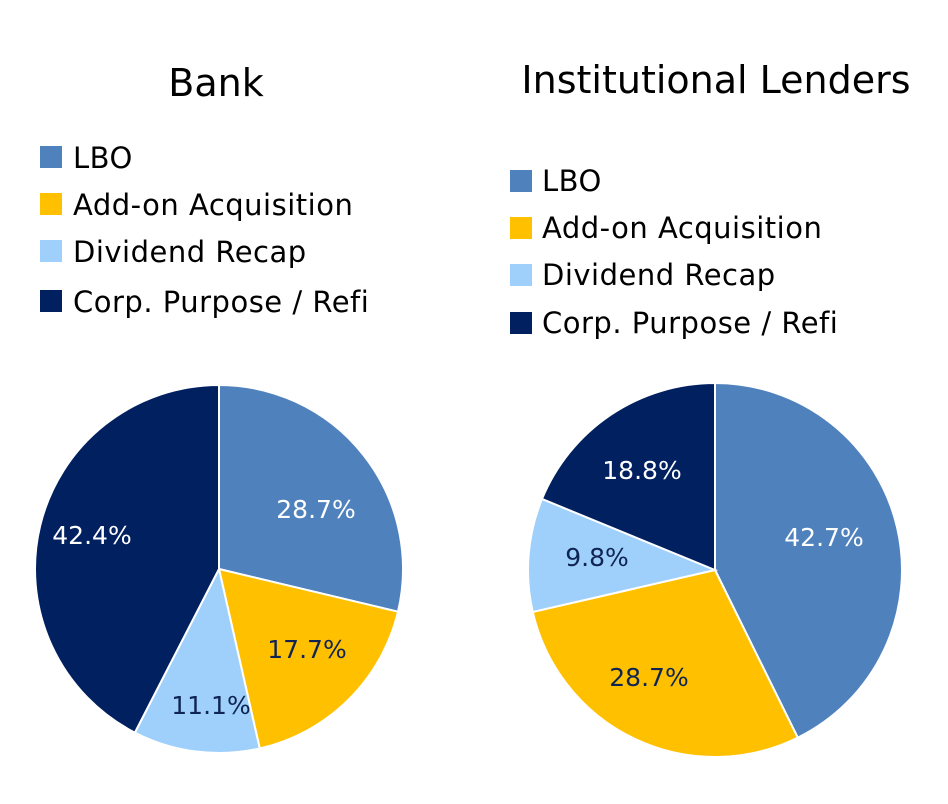 This screenshot has width=948, height=804. I want to click on bank-pie-labels: 28.7% 17.7% 11.1% 42.4%, so click(203, 607).